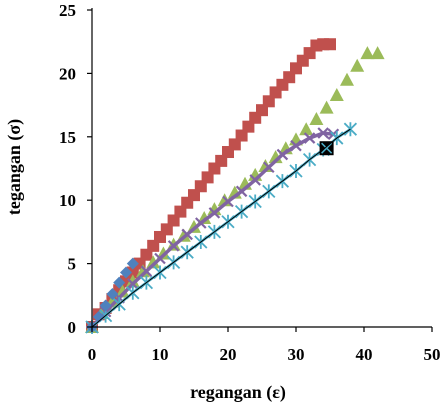 Image resolution: width=441 pixels, height=407 pixels. What do you see at coordinates (72, 264) in the screenshot?
I see `y-tick-label: 5` at bounding box center [72, 264].